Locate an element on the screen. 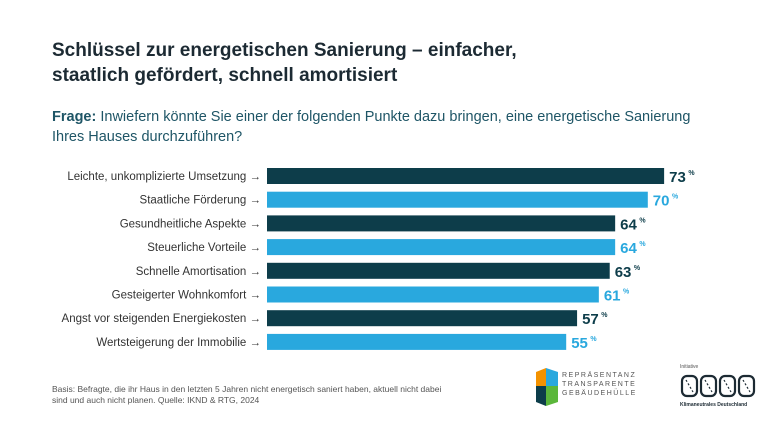 The height and width of the screenshot is (432, 768). initiative-logo: Initiative Klimaneutrales Deutschland is located at coordinates (720, 389).